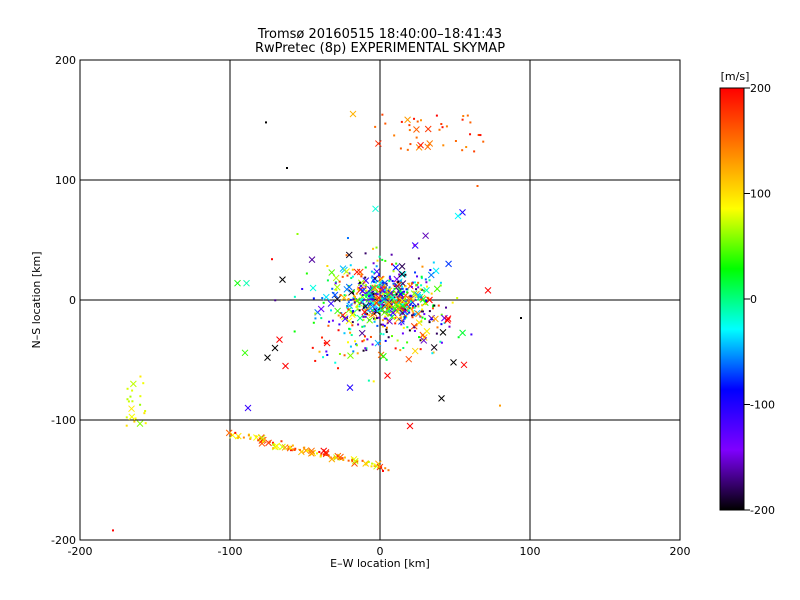  What do you see at coordinates (65, 180) in the screenshot?
I see `y-tick-label: 100` at bounding box center [65, 180].